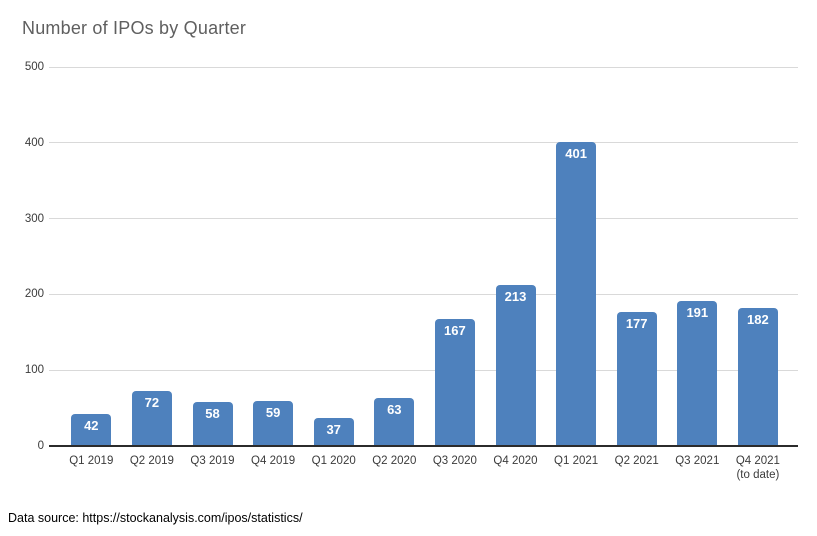 The image size is (817, 536). Describe the element at coordinates (333, 429) in the screenshot. I see `bar-value-label: 37` at that location.